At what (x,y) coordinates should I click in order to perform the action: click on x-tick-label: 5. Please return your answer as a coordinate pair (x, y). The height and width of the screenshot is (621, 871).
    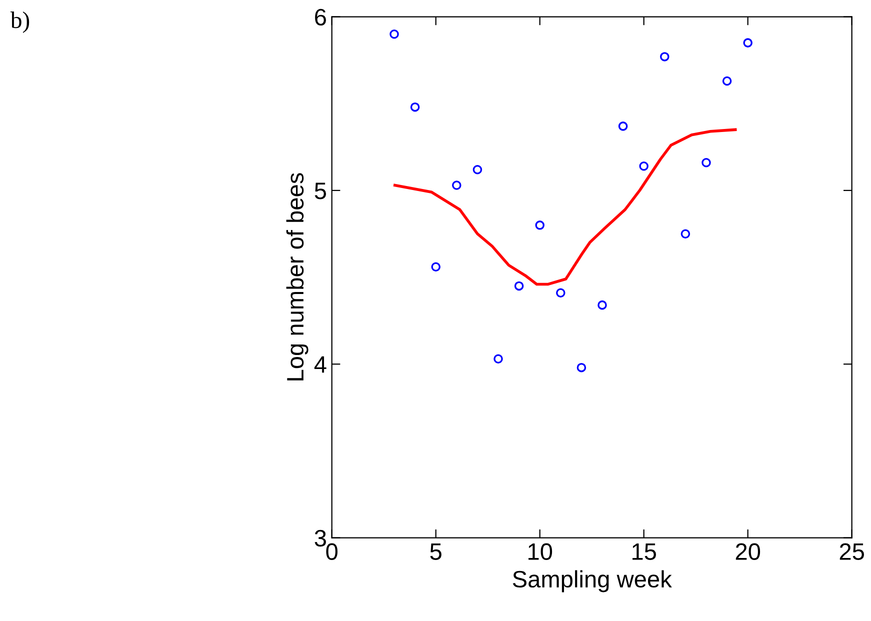
    Looking at the image, I should click on (436, 552).